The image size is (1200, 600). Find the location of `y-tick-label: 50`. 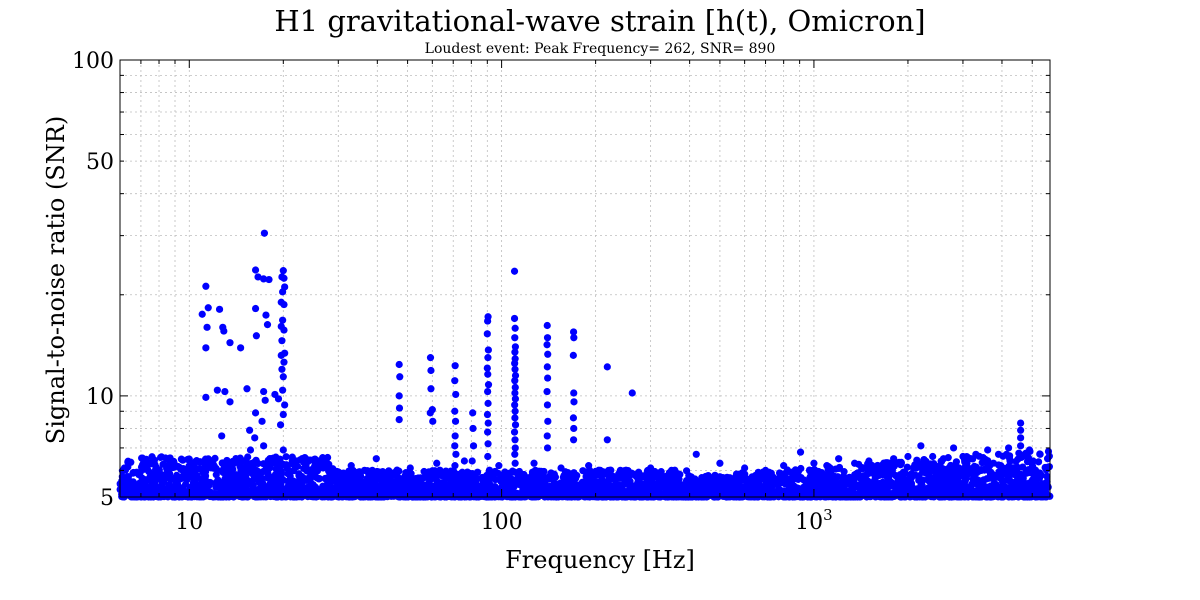

y-tick-label: 50 is located at coordinates (100, 162).